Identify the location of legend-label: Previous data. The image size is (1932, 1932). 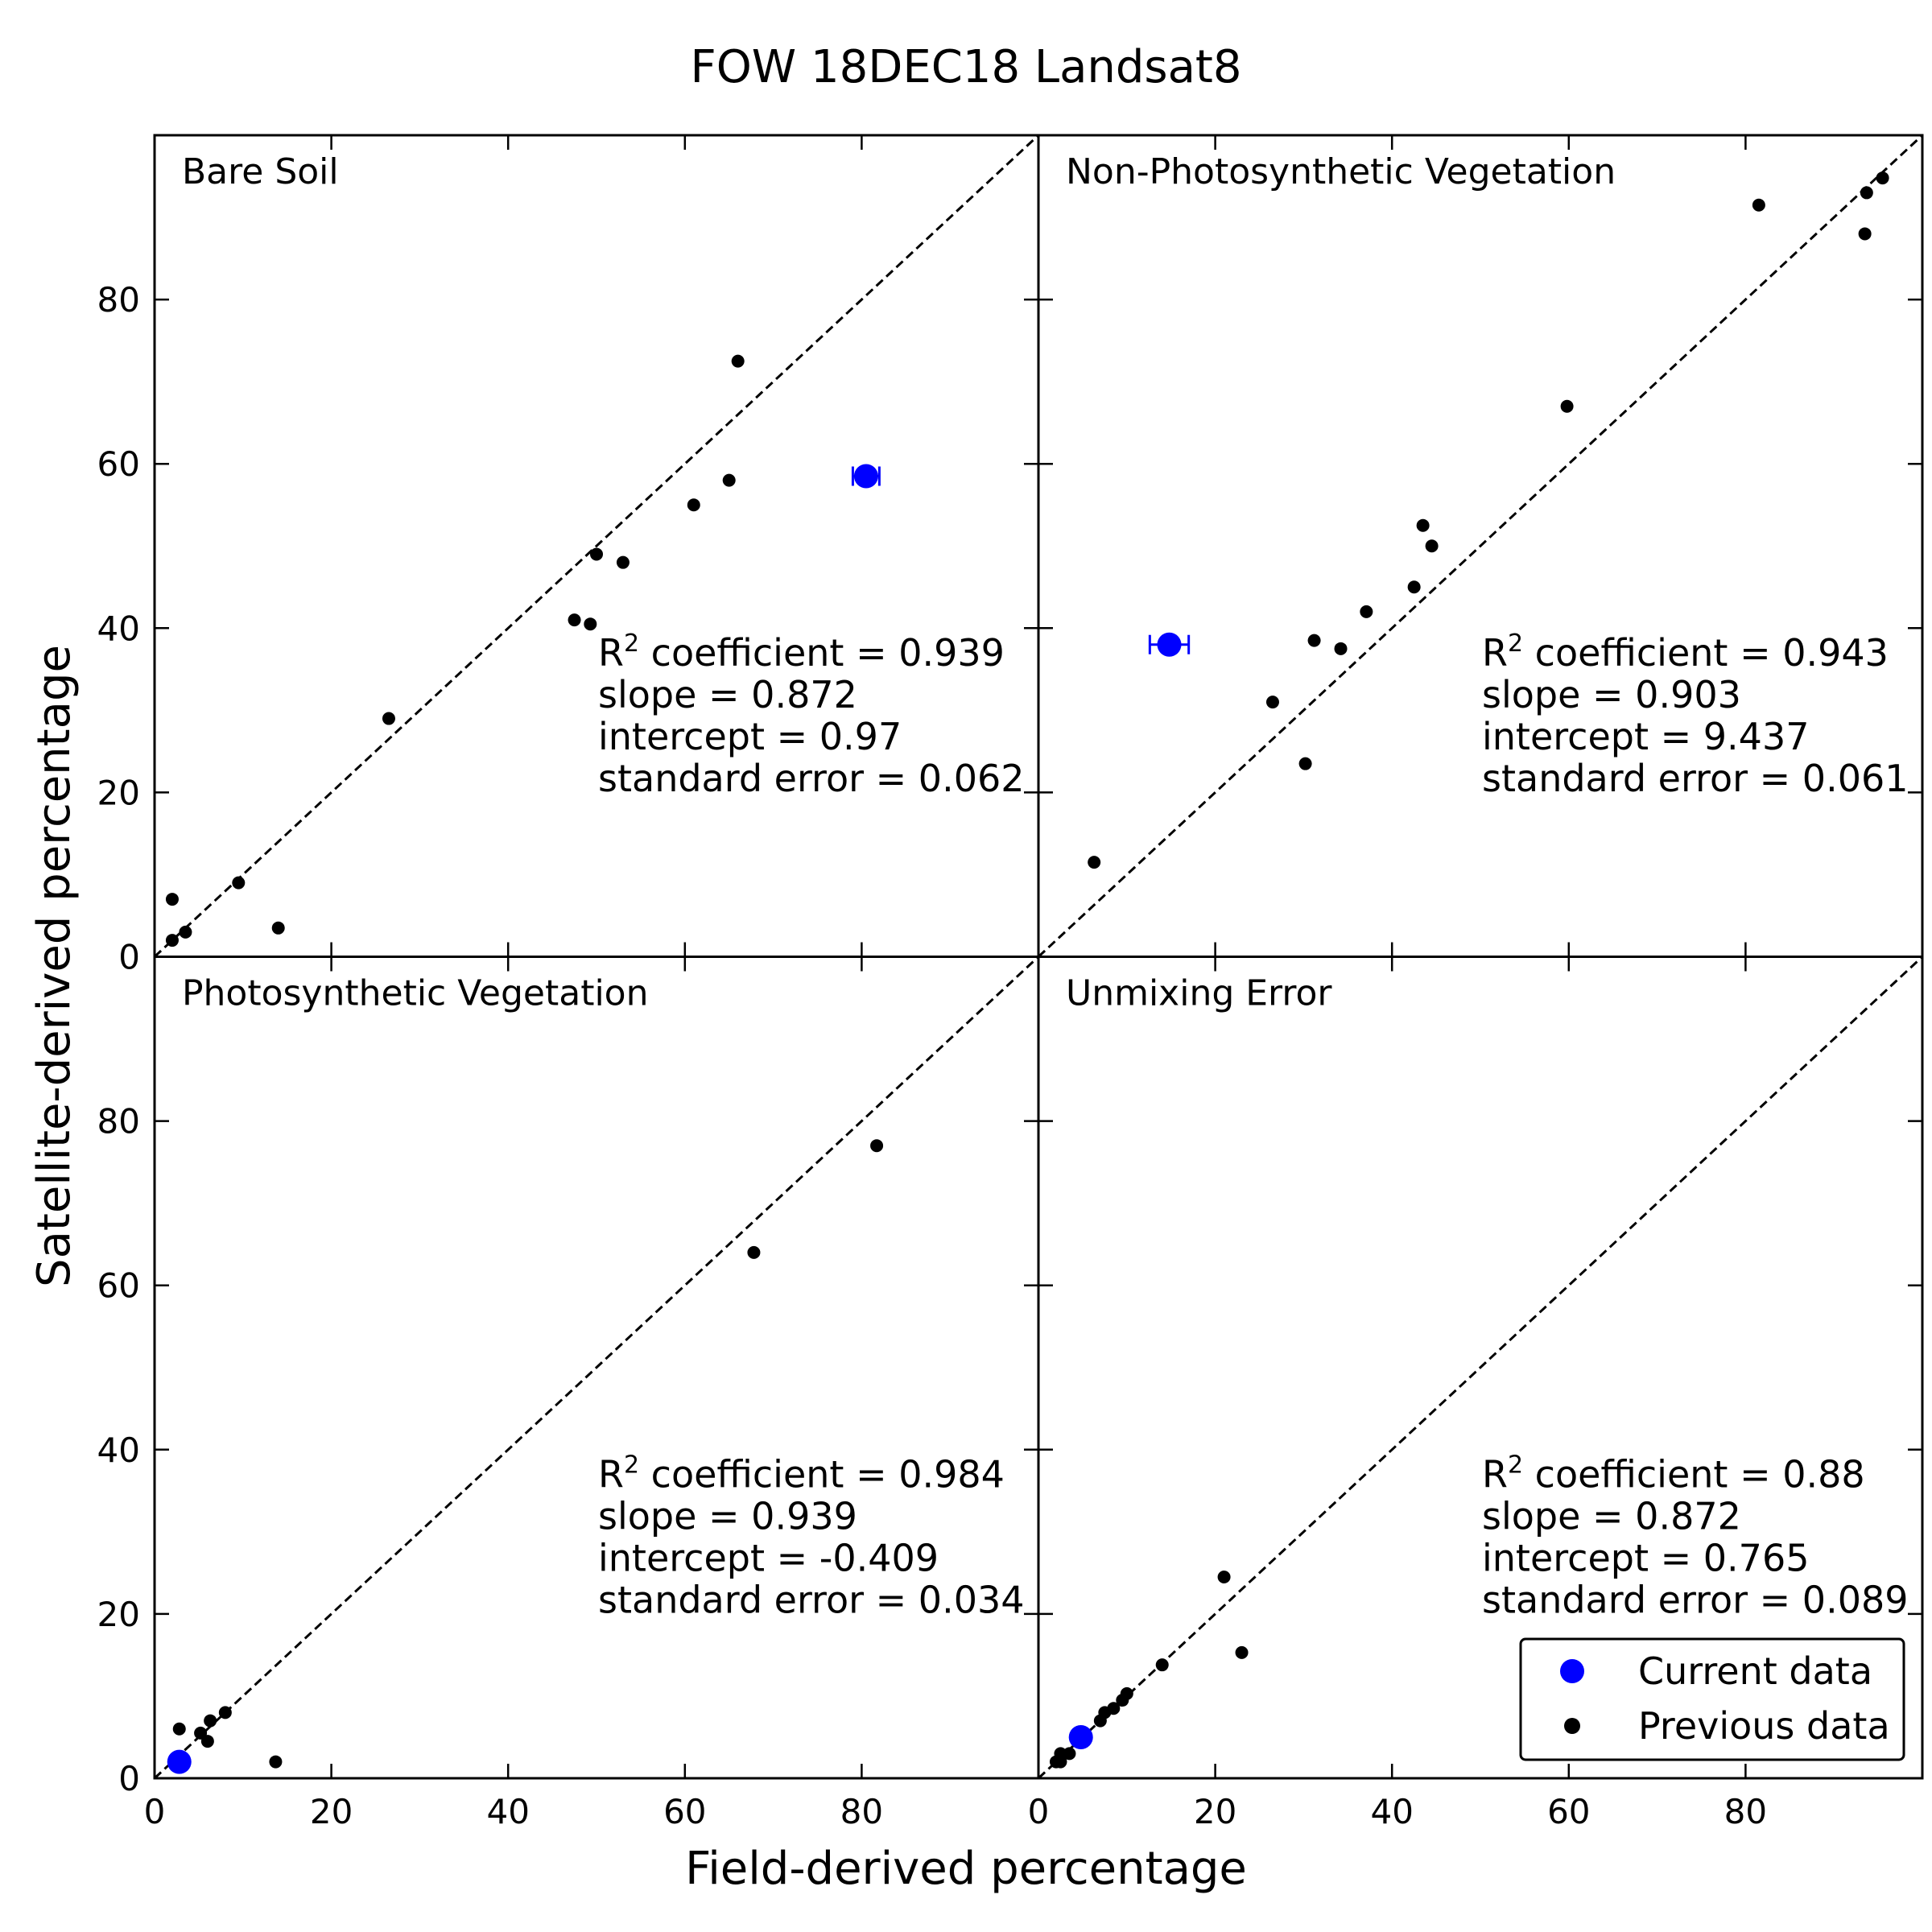
(1764, 1726).